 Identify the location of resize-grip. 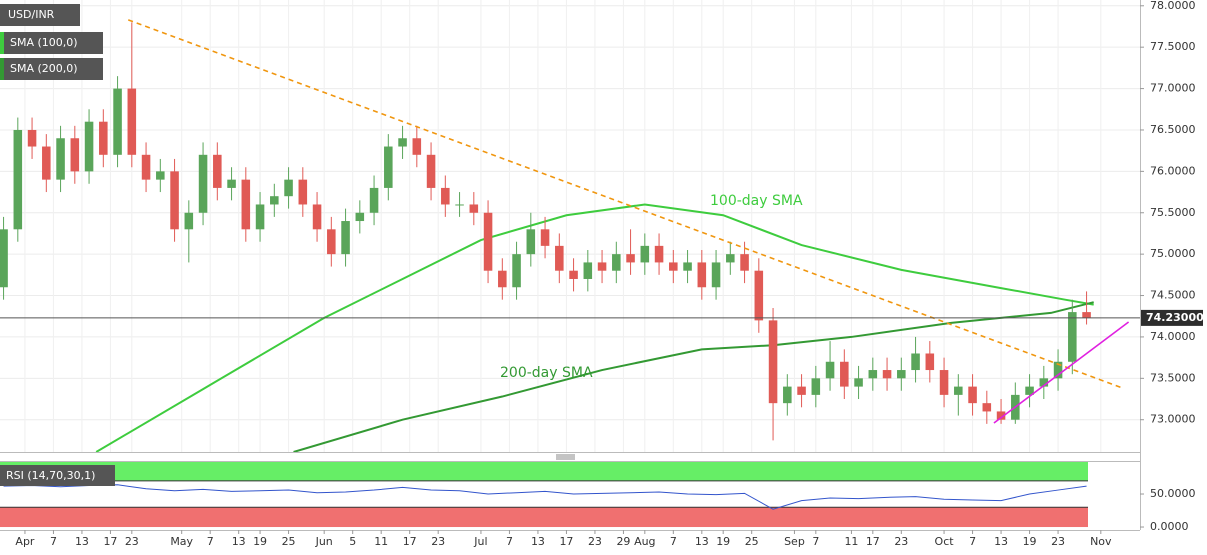
(565, 457).